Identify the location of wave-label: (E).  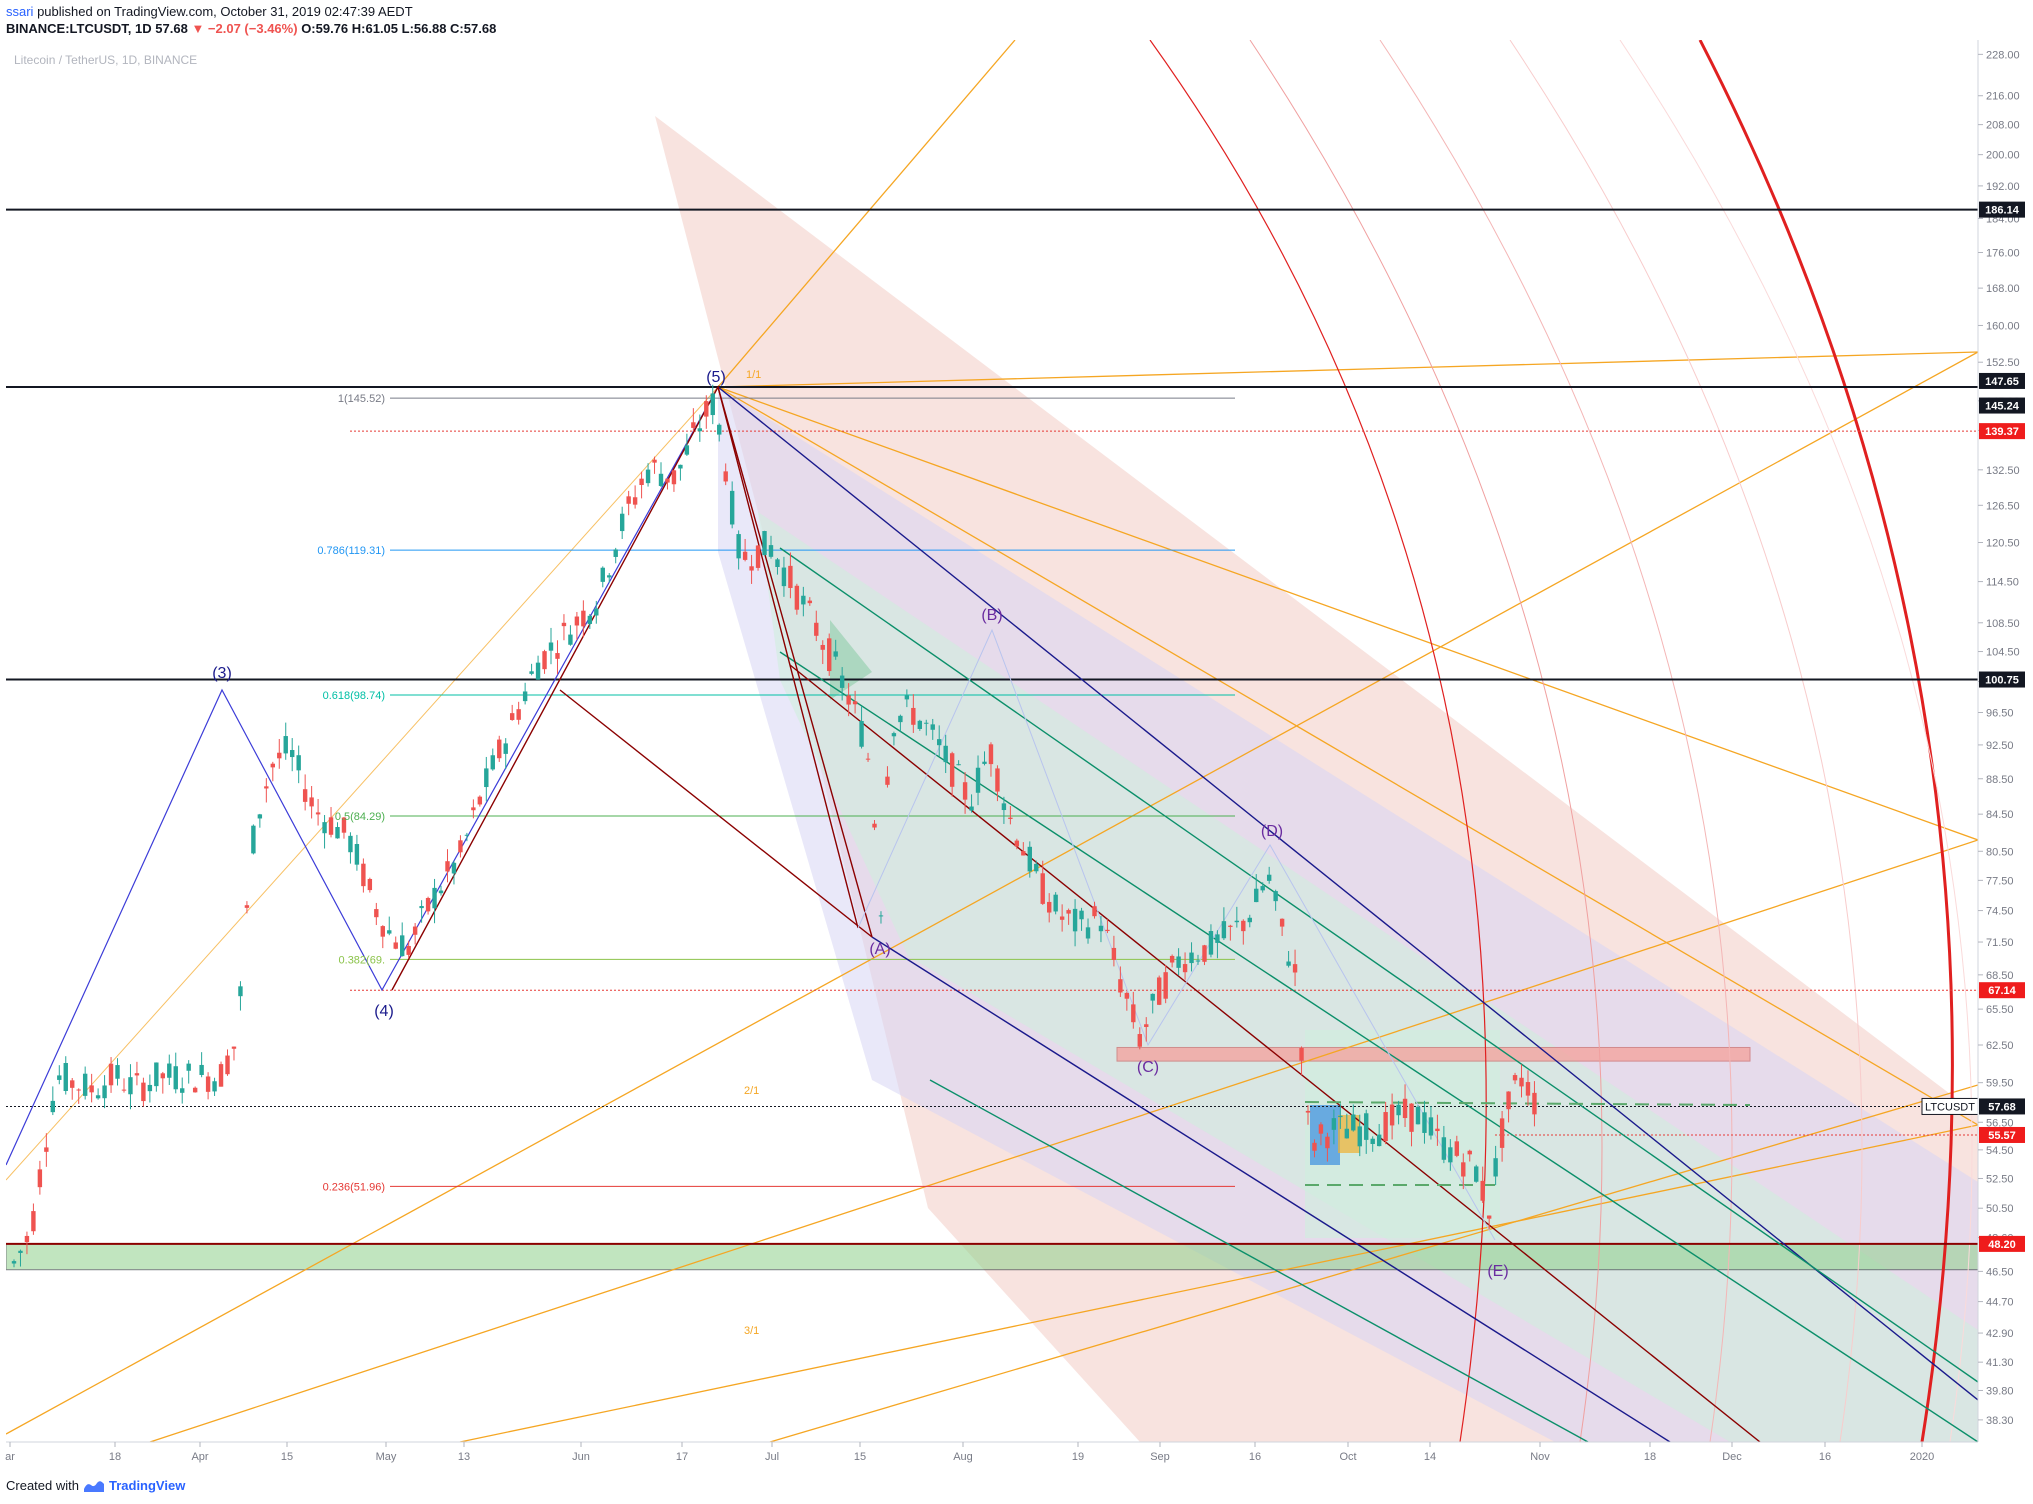
(1497, 1271).